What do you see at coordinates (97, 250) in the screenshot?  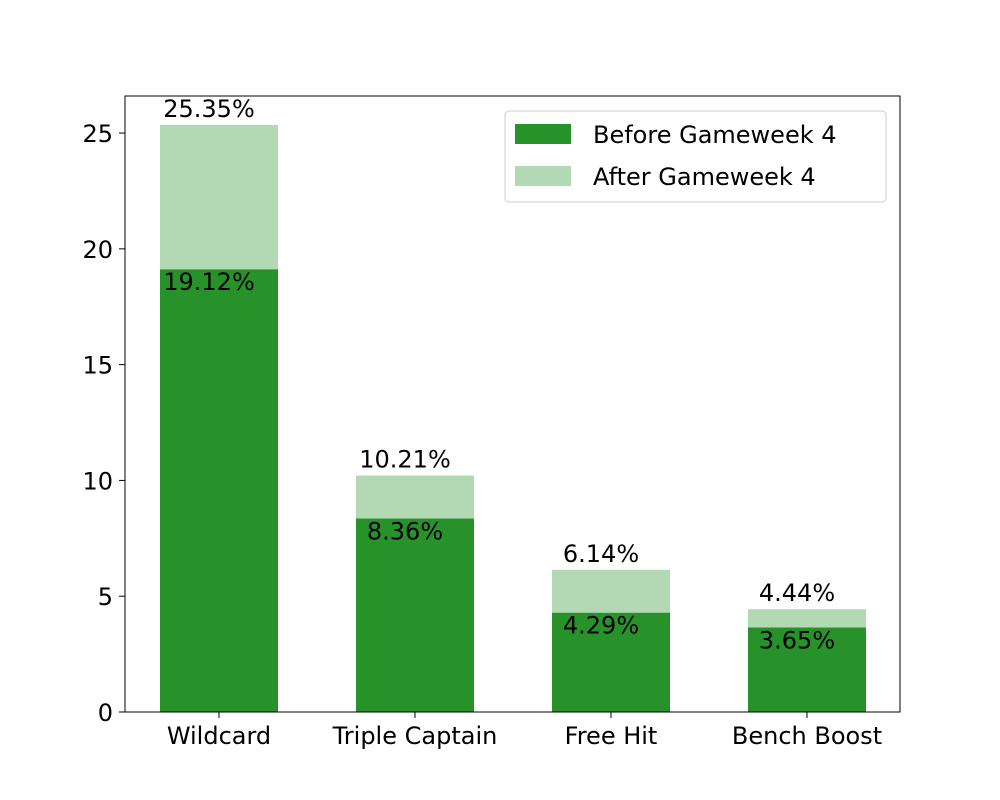 I see `y-tick-label-4: 20` at bounding box center [97, 250].